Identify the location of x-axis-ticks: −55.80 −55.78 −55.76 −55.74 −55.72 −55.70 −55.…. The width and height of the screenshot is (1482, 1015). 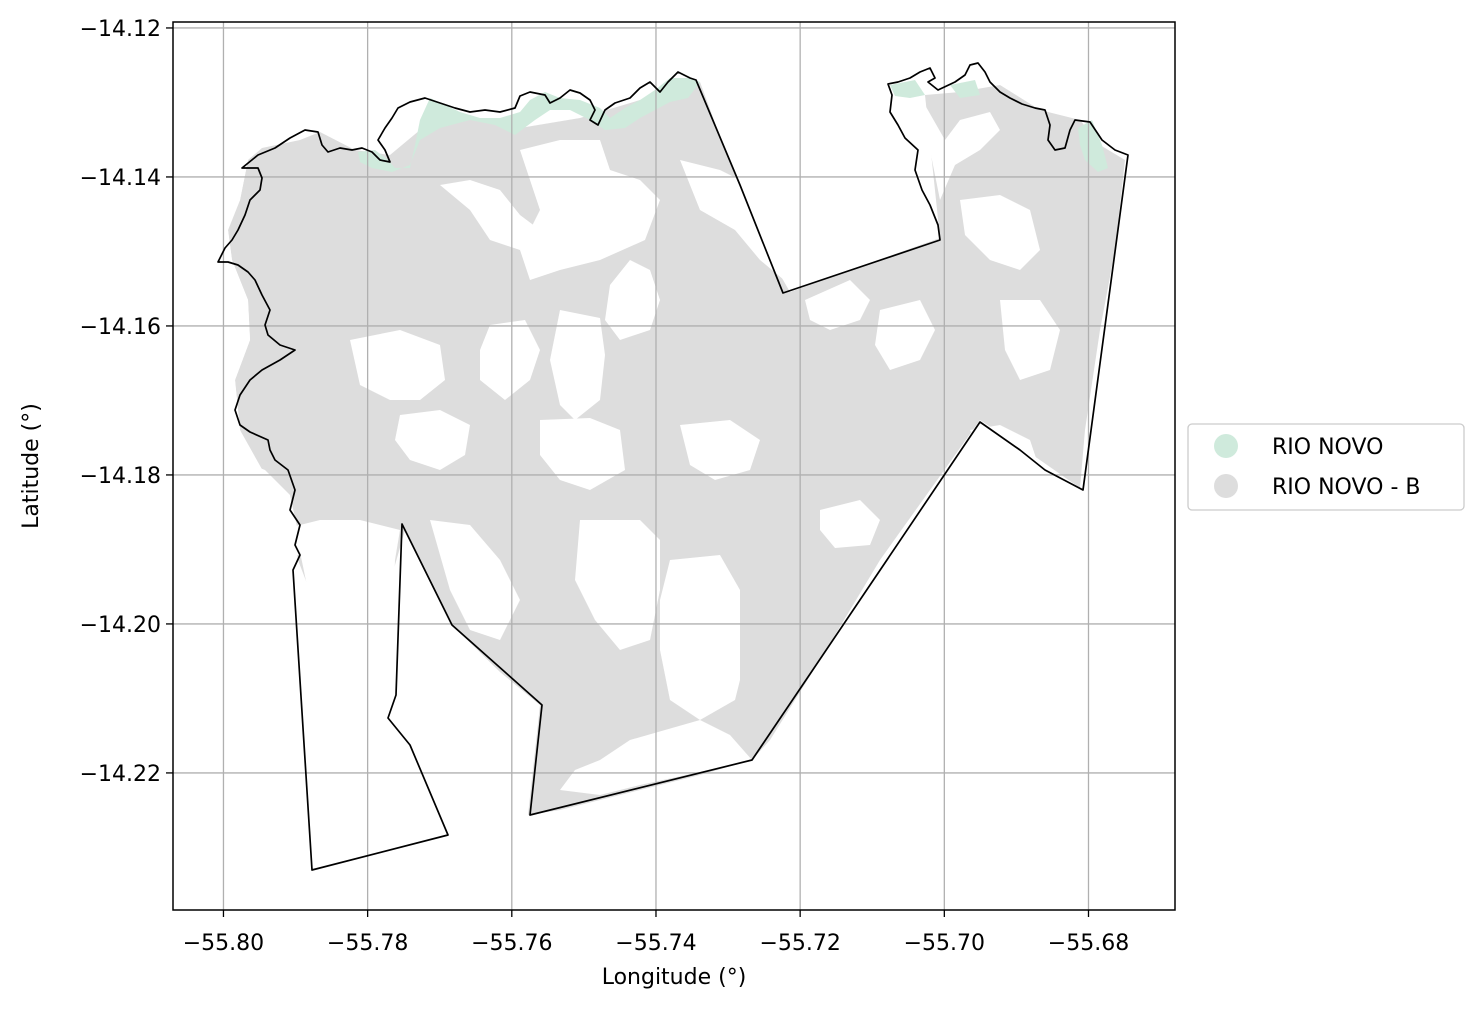
(656, 933).